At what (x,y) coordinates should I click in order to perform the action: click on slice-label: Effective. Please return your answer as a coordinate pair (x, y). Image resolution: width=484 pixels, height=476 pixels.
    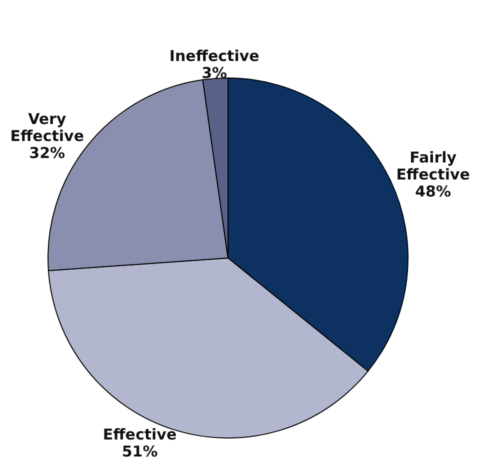
    Looking at the image, I should click on (139, 435).